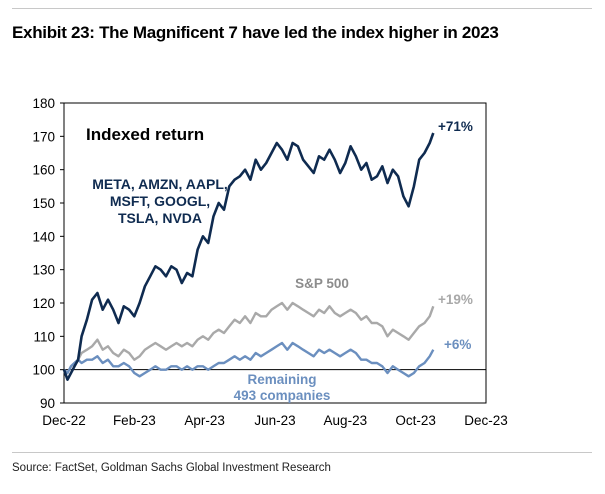 This screenshot has height=494, width=605. I want to click on sp500-series-label: S&P 500, so click(322, 283).